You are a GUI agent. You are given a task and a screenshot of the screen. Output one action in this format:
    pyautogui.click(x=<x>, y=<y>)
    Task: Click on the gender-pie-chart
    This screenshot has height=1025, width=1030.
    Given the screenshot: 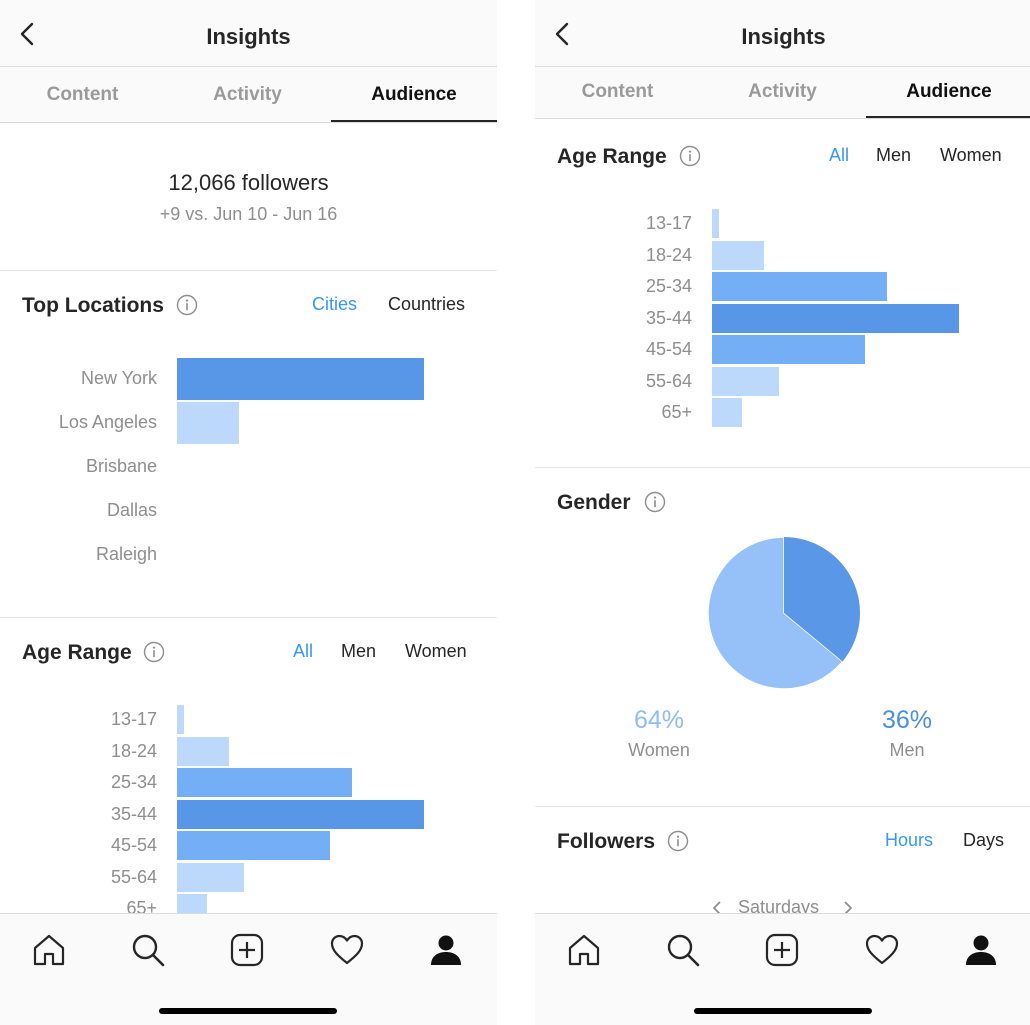 What is the action you would take?
    pyautogui.click(x=783, y=613)
    